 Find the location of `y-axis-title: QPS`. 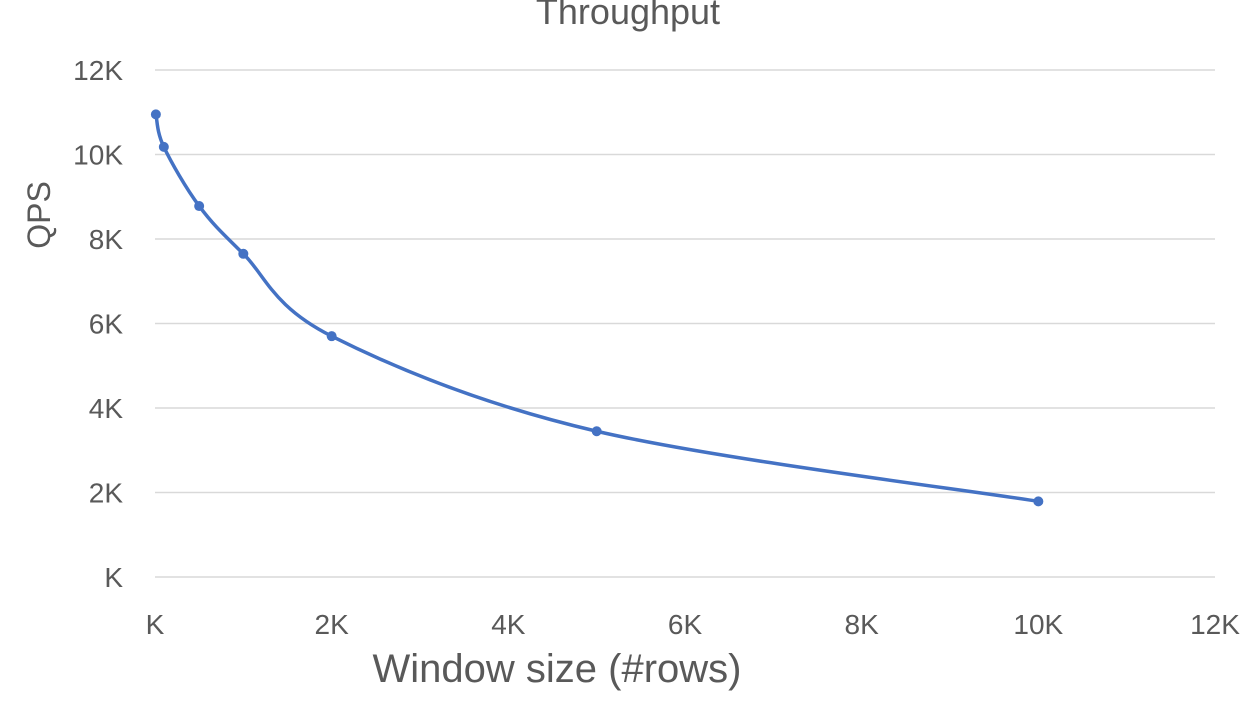

y-axis-title: QPS is located at coordinates (39, 215).